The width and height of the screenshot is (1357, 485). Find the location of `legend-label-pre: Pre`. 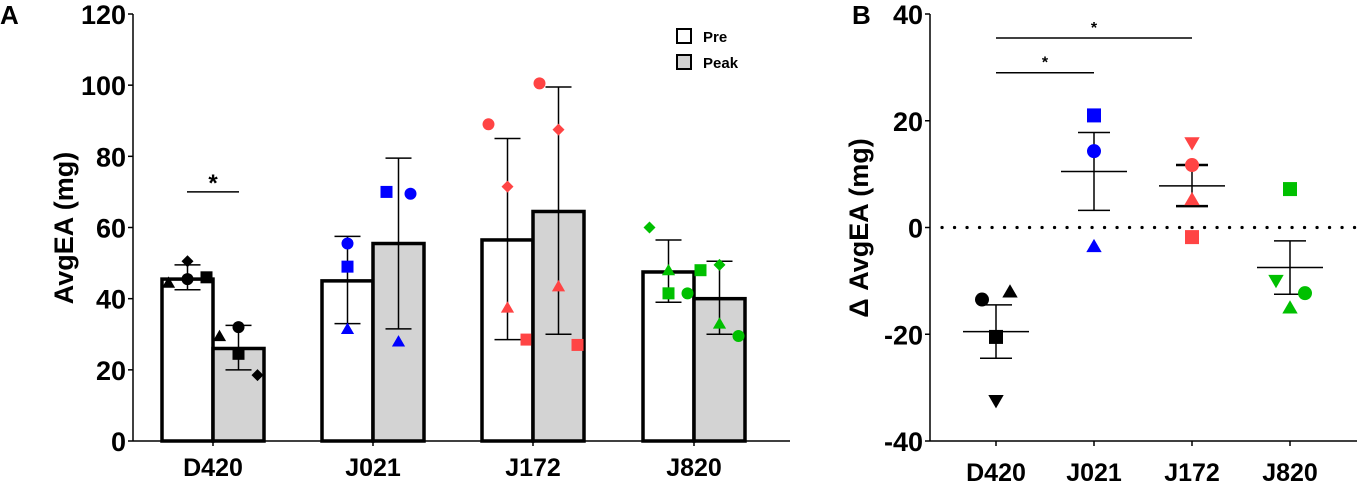

legend-label-pre: Pre is located at coordinates (715, 37).